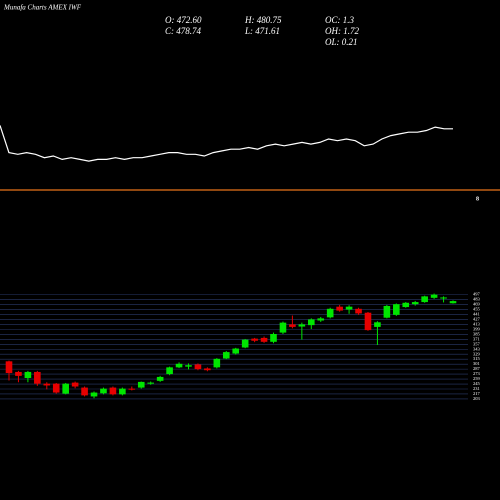 This screenshot has height=500, width=500. Describe the element at coordinates (339, 20) in the screenshot. I see `stat: OC: 1.3` at that location.